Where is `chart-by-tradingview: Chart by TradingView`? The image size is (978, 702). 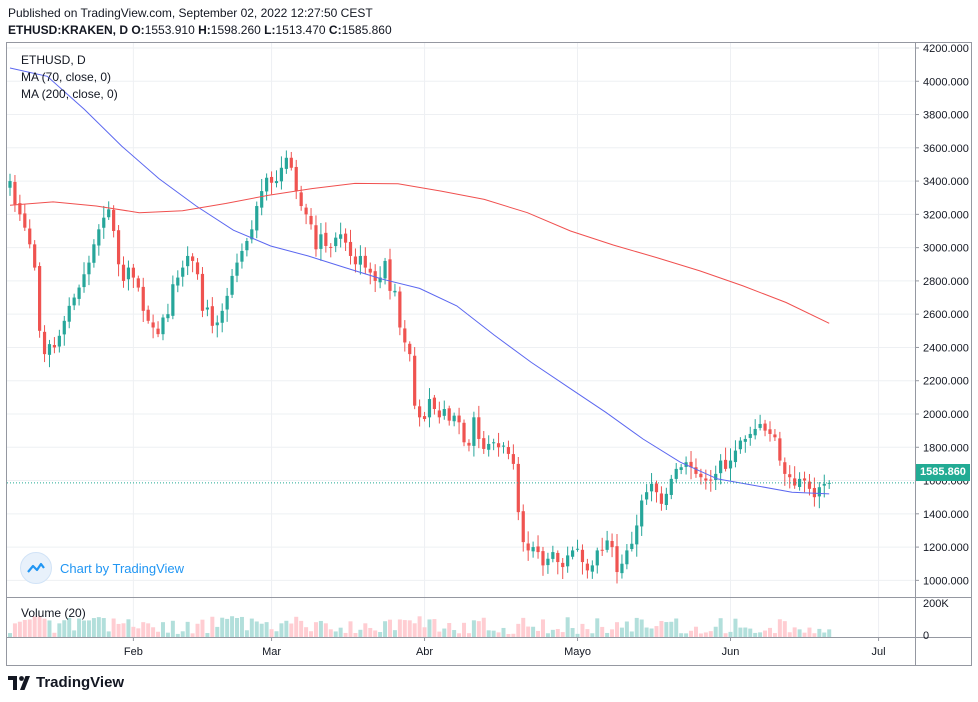 chart-by-tradingview: Chart by TradingView is located at coordinates (102, 568).